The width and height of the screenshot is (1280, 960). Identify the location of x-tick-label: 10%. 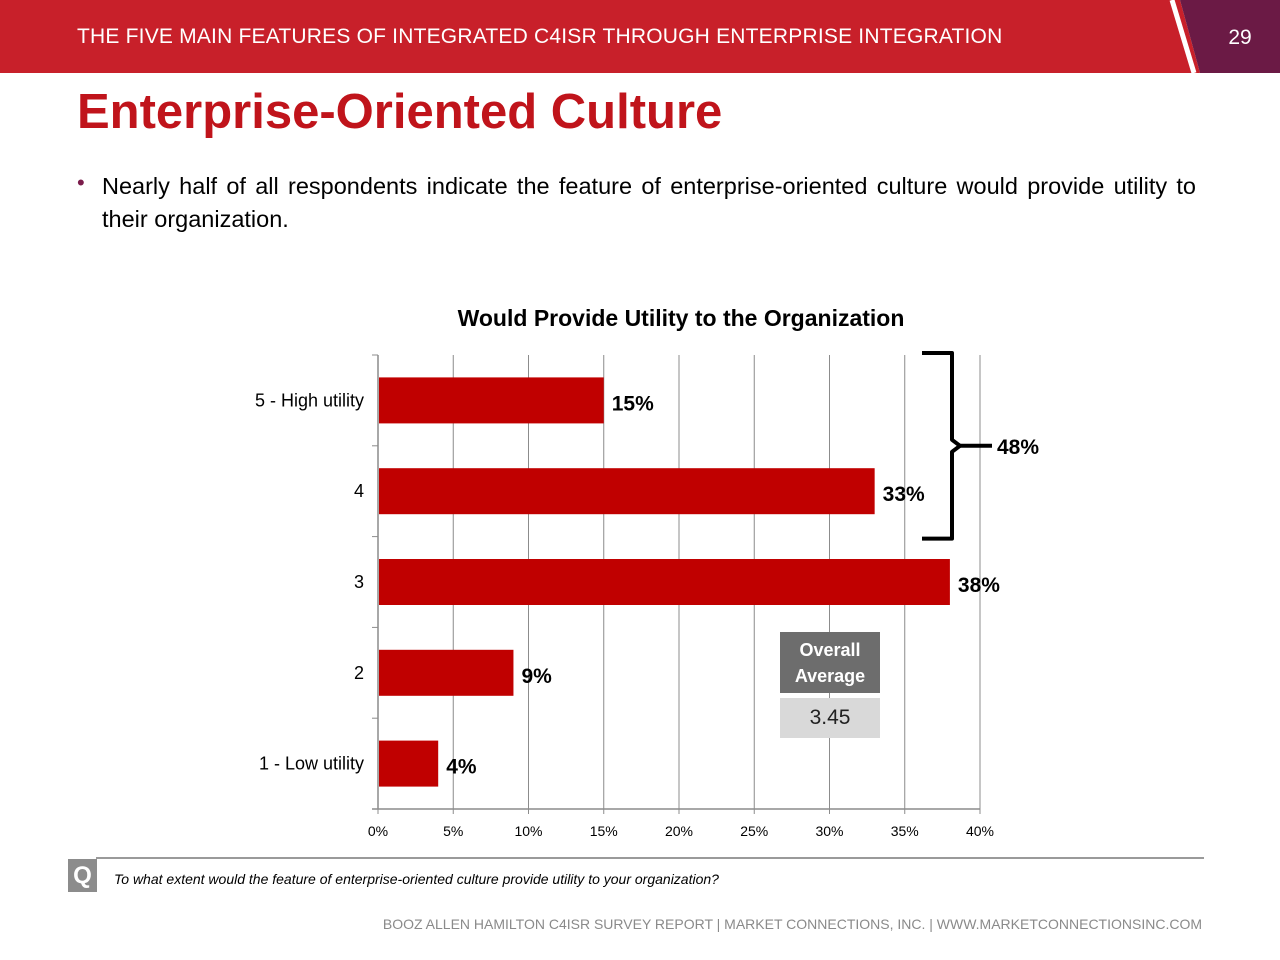
(528, 831).